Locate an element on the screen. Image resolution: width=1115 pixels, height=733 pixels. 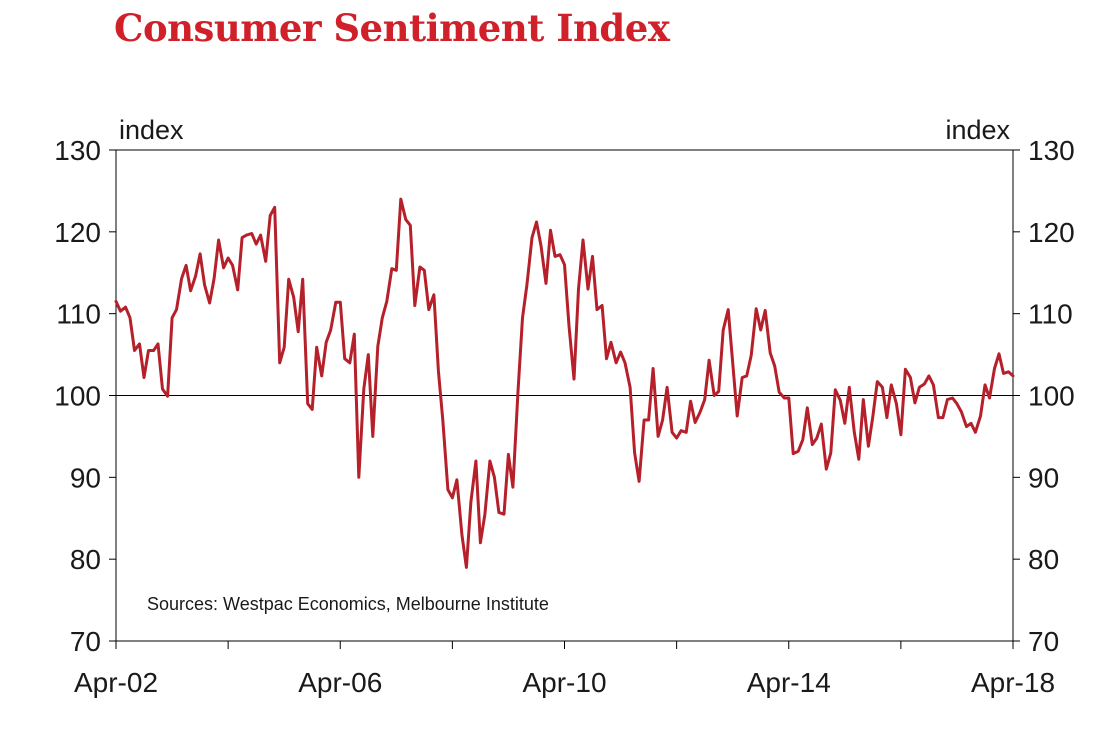
chart-title: Consumer Sentiment Index is located at coordinates (392, 28).